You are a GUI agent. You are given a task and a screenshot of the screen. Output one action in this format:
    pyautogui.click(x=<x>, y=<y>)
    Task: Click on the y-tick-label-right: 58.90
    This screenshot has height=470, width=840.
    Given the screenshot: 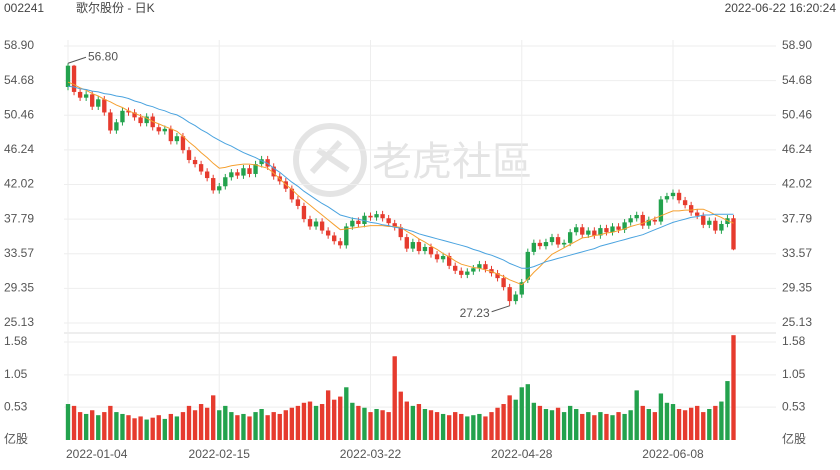 What is the action you would take?
    pyautogui.click(x=797, y=45)
    